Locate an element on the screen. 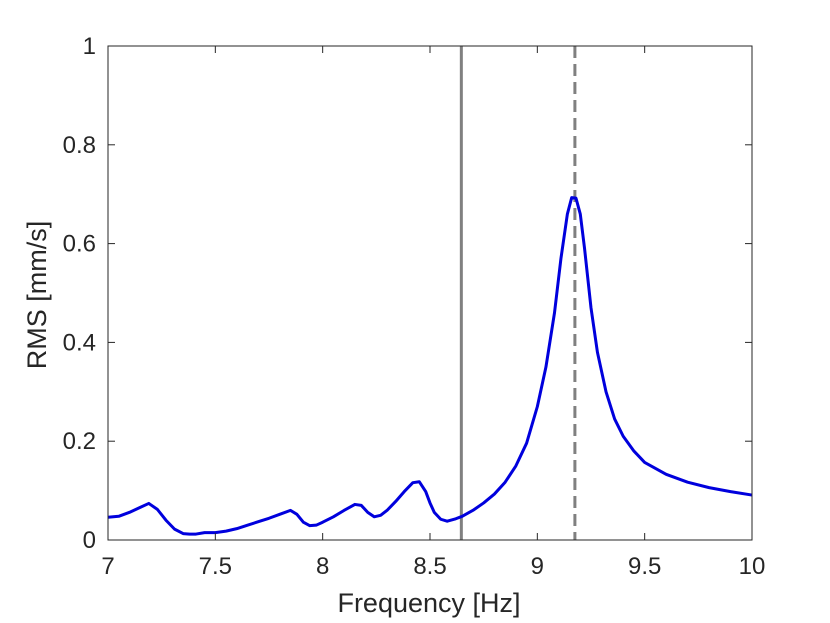 This screenshot has height=623, width=830. vertical-reference-lines is located at coordinates (518, 293).